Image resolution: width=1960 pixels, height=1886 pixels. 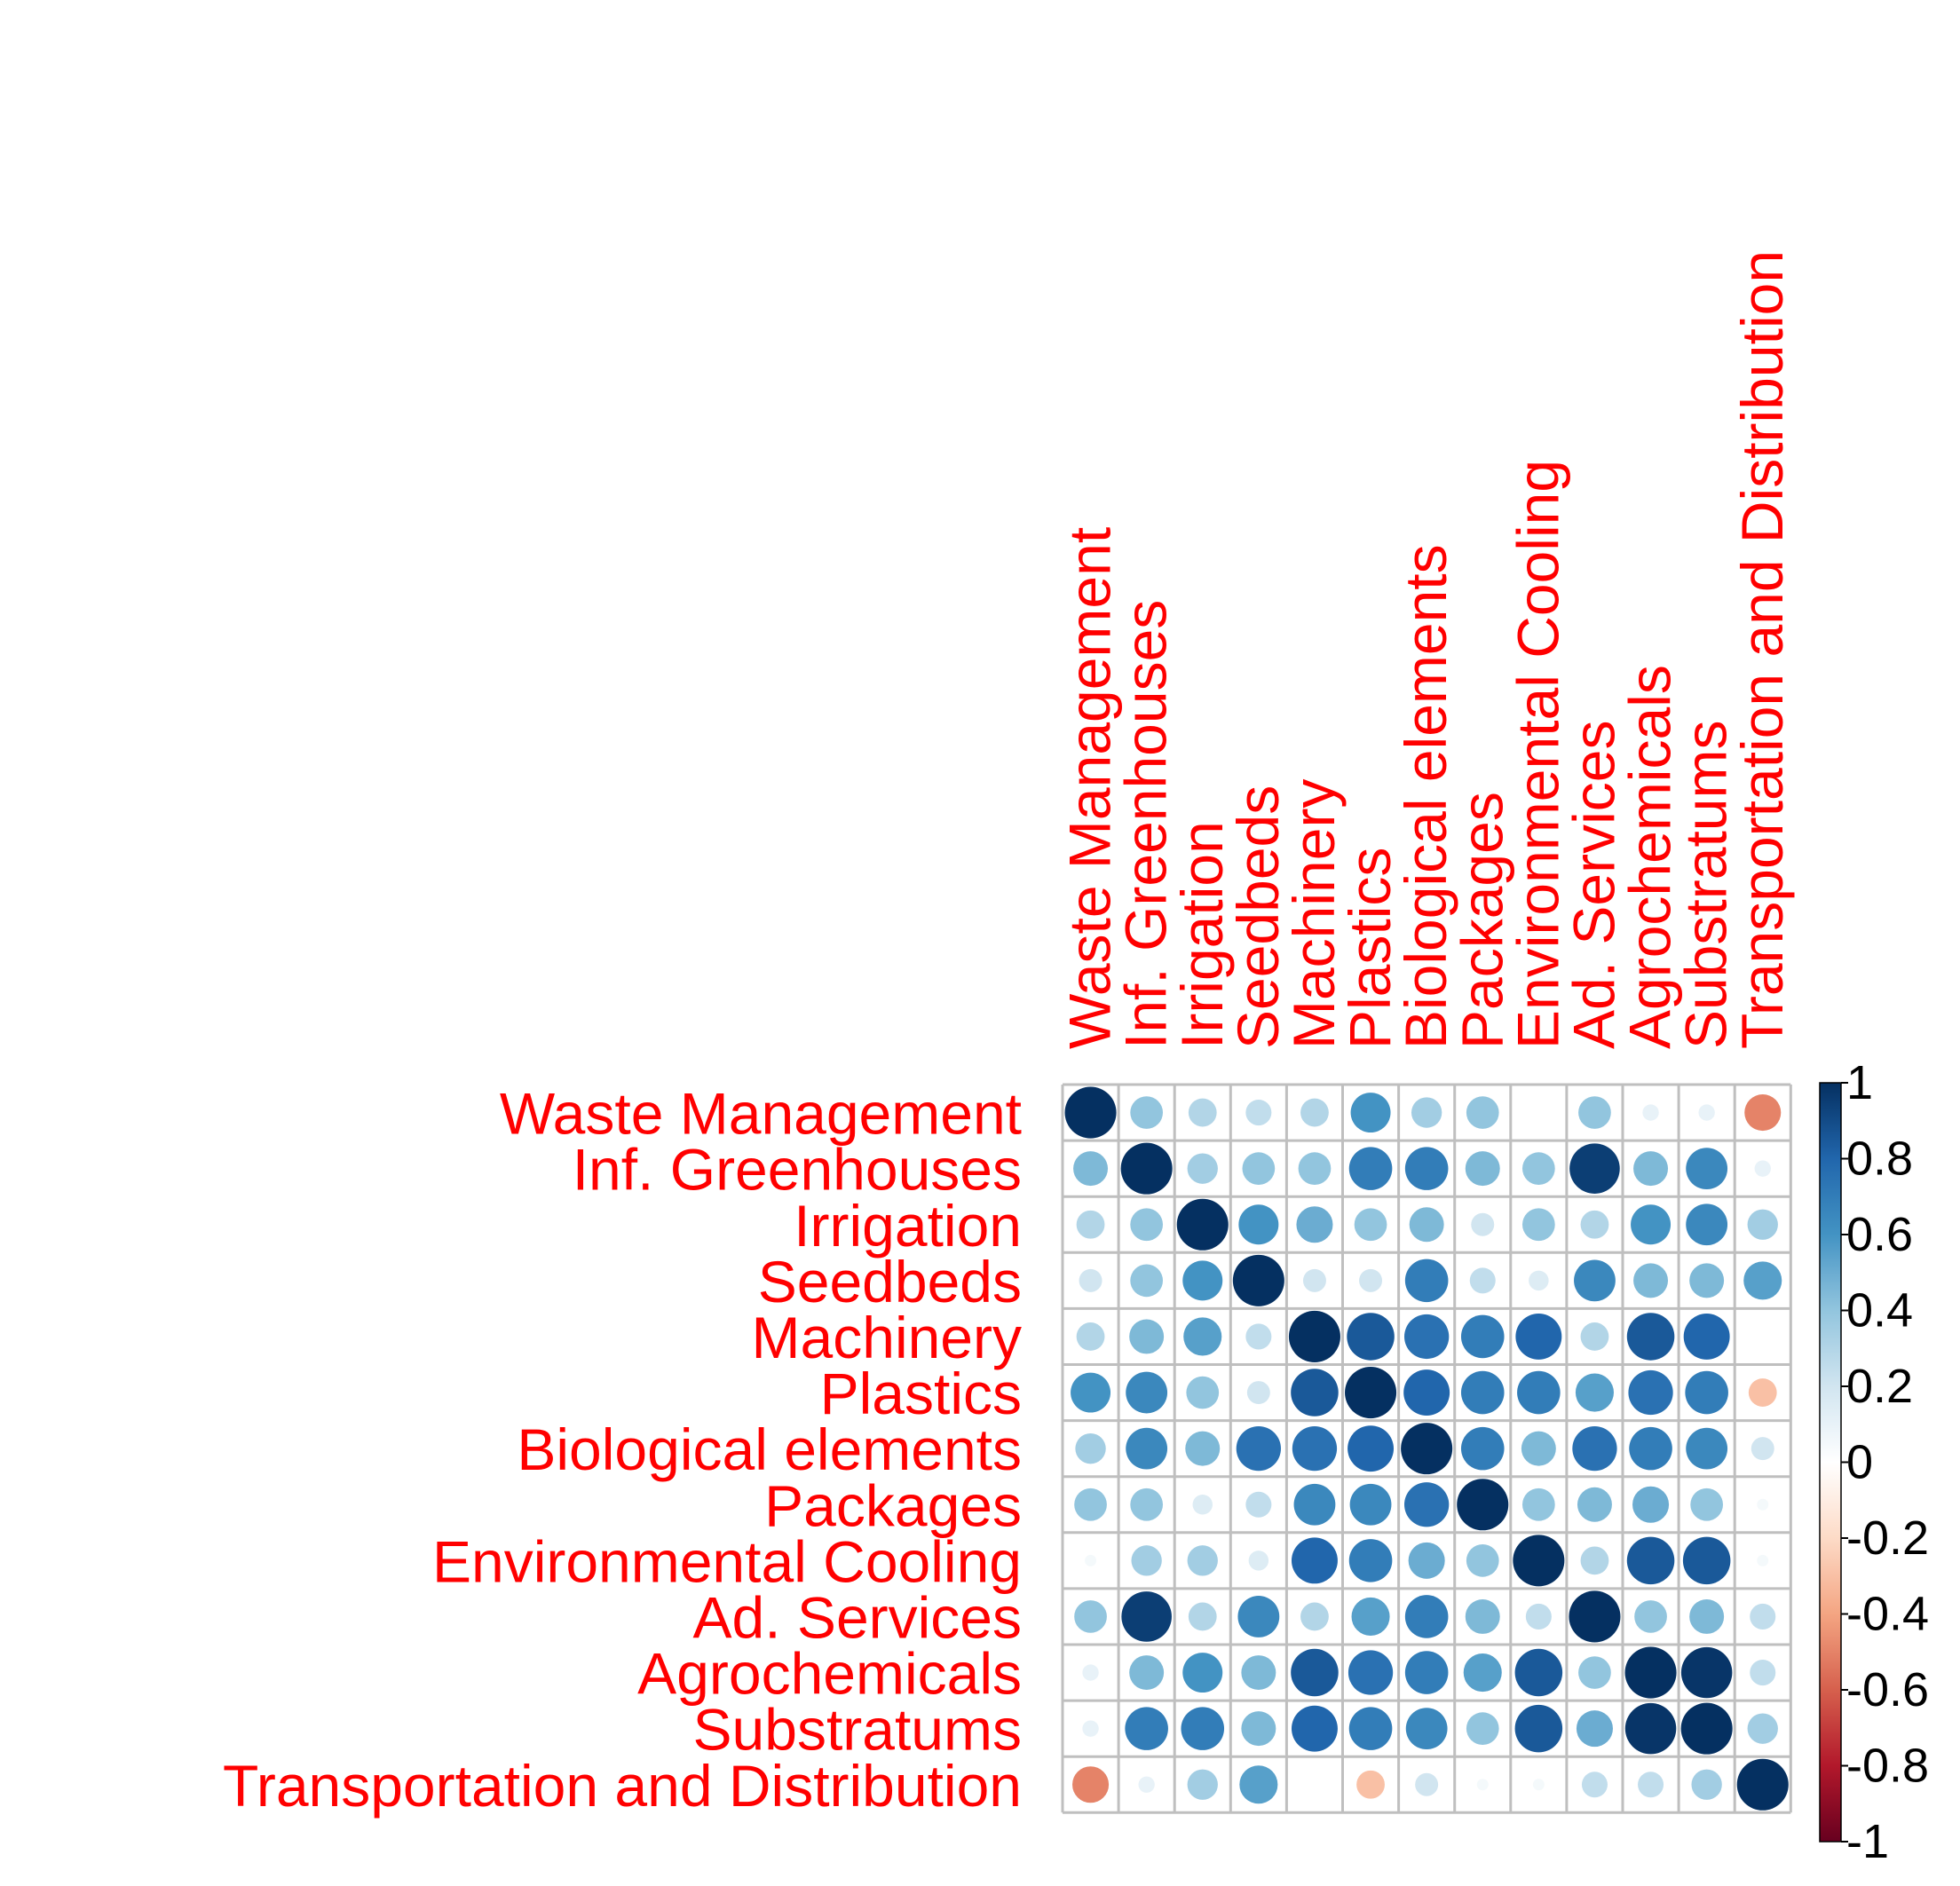 I want to click on colorbar-tick-label: 0.6, so click(x=1879, y=1234).